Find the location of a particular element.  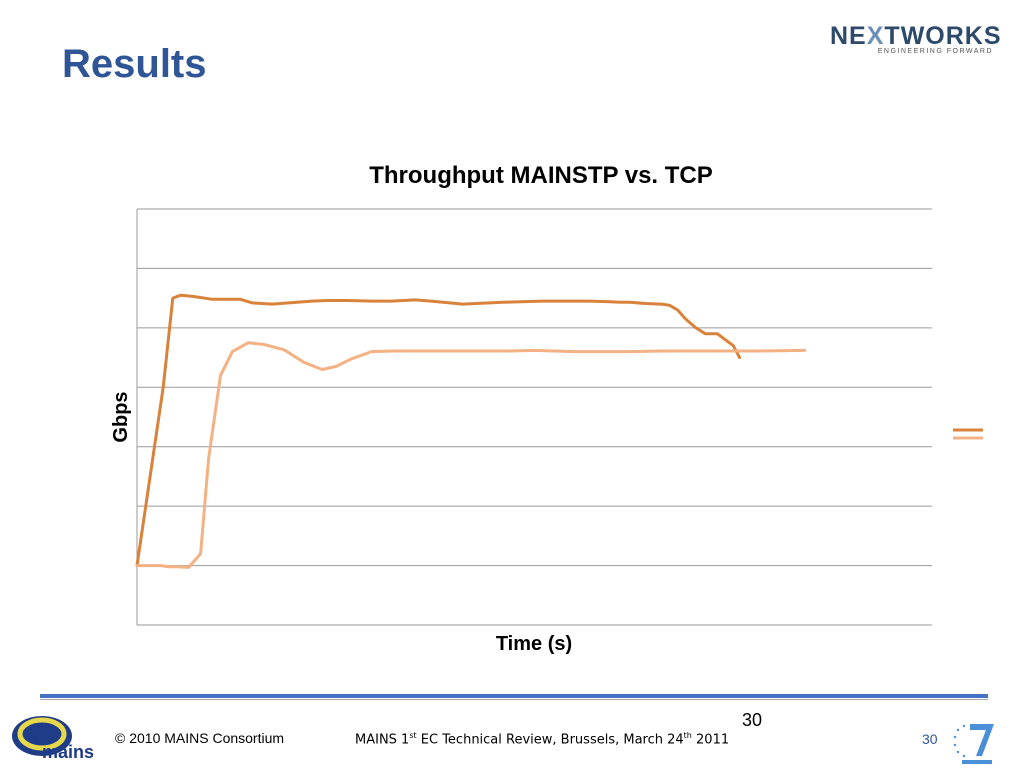

nextworks-wordmark: NEXTWORKS is located at coordinates (916, 36).